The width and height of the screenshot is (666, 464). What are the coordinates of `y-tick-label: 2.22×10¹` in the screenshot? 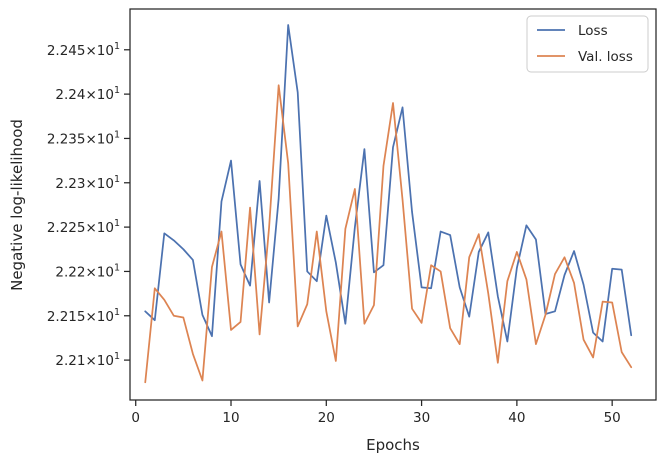 It's located at (87, 271).